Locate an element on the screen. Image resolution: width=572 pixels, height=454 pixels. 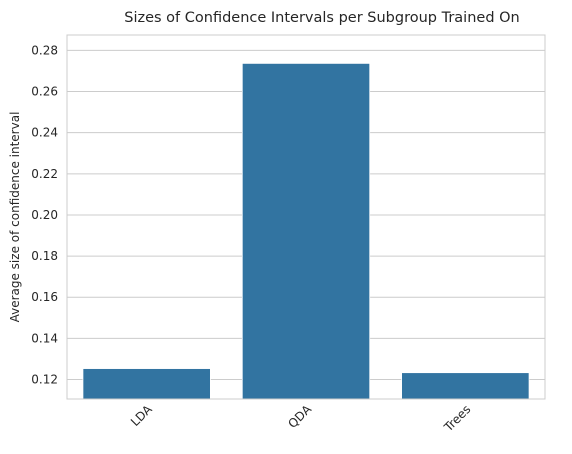
y-tick-label: 0.14 is located at coordinates (44, 338).